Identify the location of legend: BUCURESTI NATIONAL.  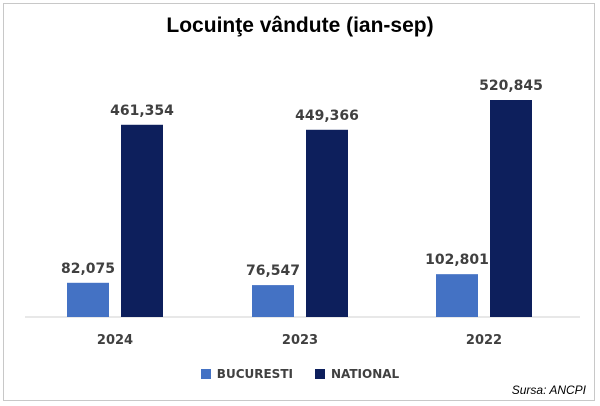
(300, 374).